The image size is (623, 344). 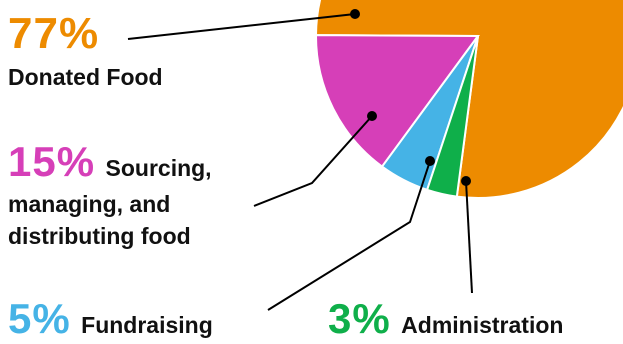 I want to click on sourcing-percent: 15%, so click(x=52, y=161).